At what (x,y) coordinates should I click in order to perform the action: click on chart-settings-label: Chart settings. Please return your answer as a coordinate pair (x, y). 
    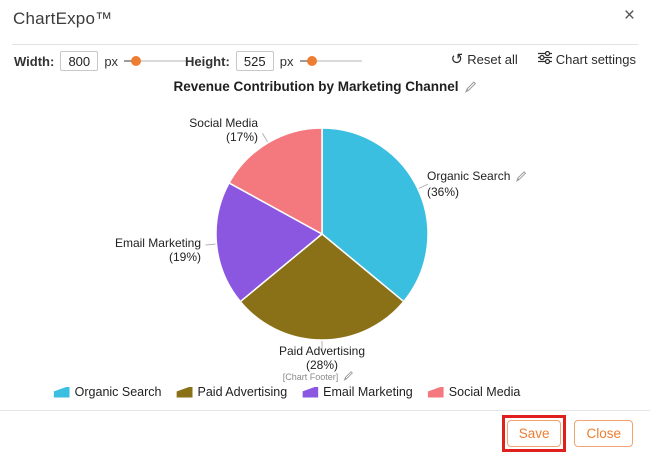
    Looking at the image, I should click on (595, 59).